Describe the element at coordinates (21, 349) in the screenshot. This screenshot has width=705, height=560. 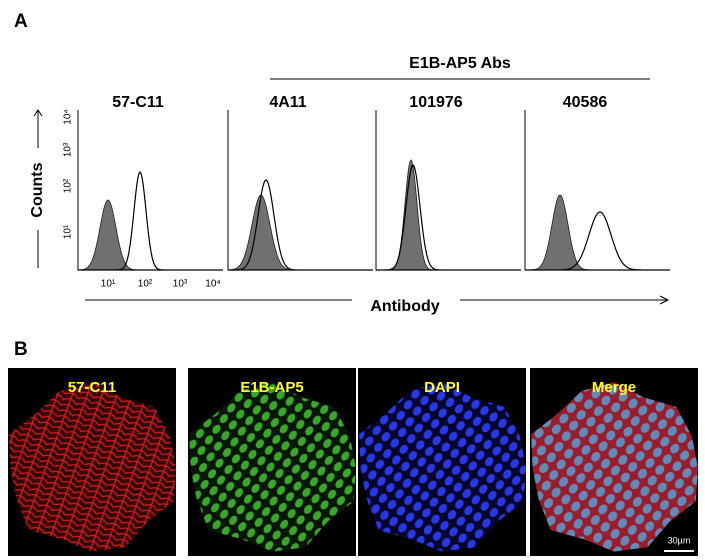
I see `panel-label: B` at that location.